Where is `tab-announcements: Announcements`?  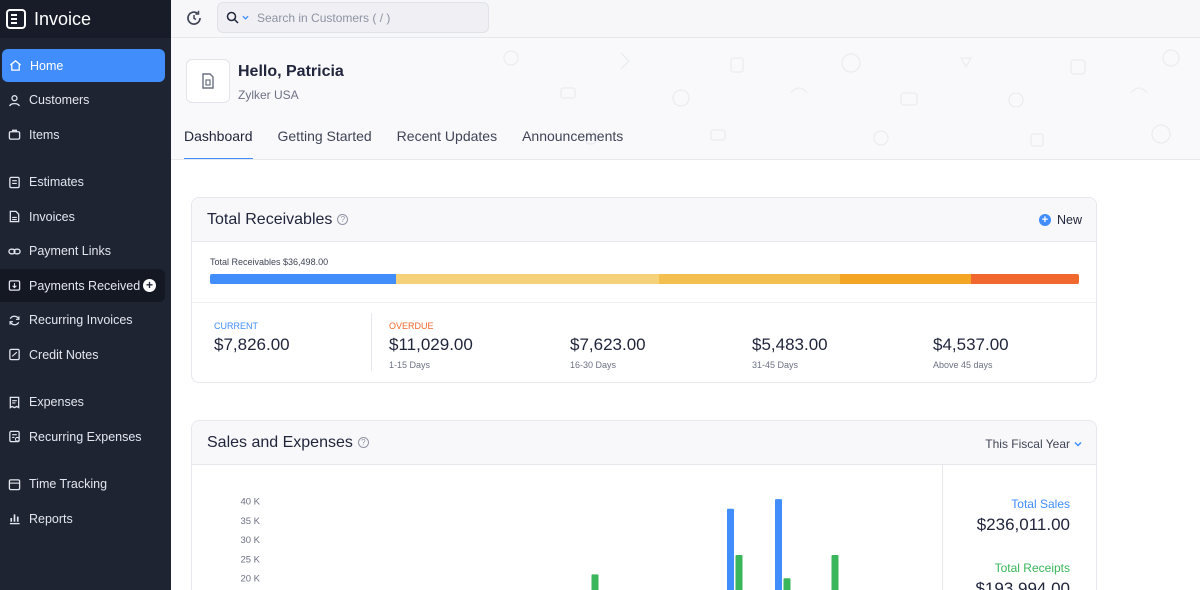 tab-announcements: Announcements is located at coordinates (573, 136).